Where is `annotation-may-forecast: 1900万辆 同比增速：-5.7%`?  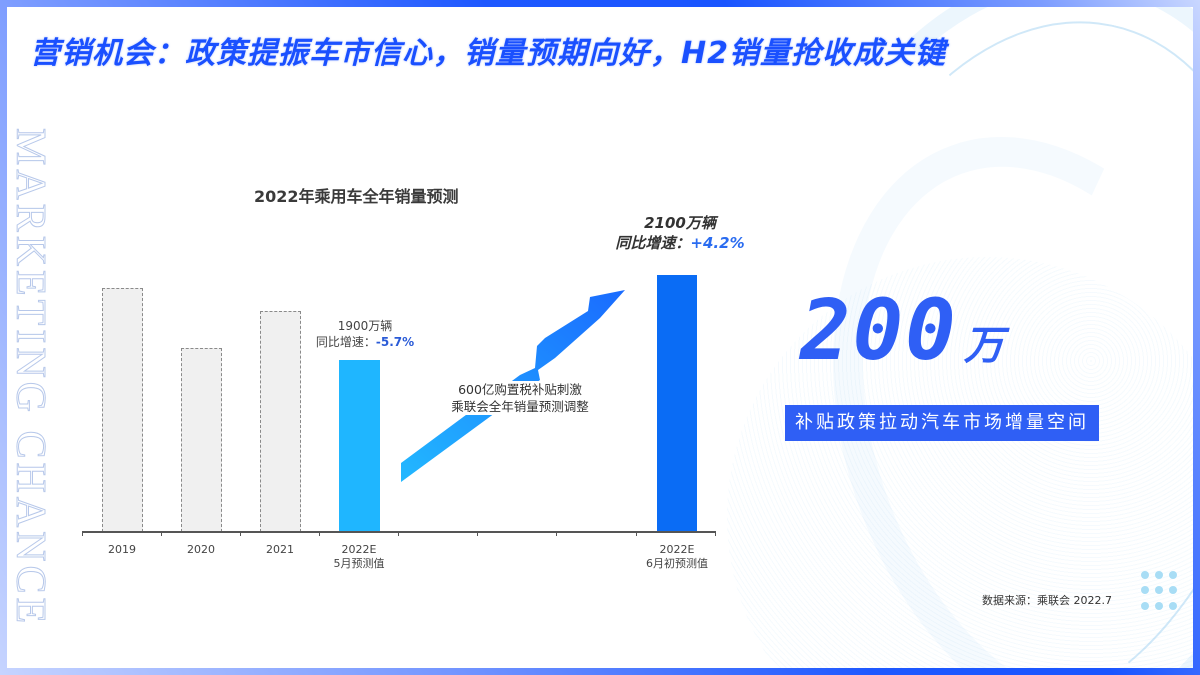
annotation-may-forecast: 1900万辆 同比增速：-5.7% is located at coordinates (365, 334).